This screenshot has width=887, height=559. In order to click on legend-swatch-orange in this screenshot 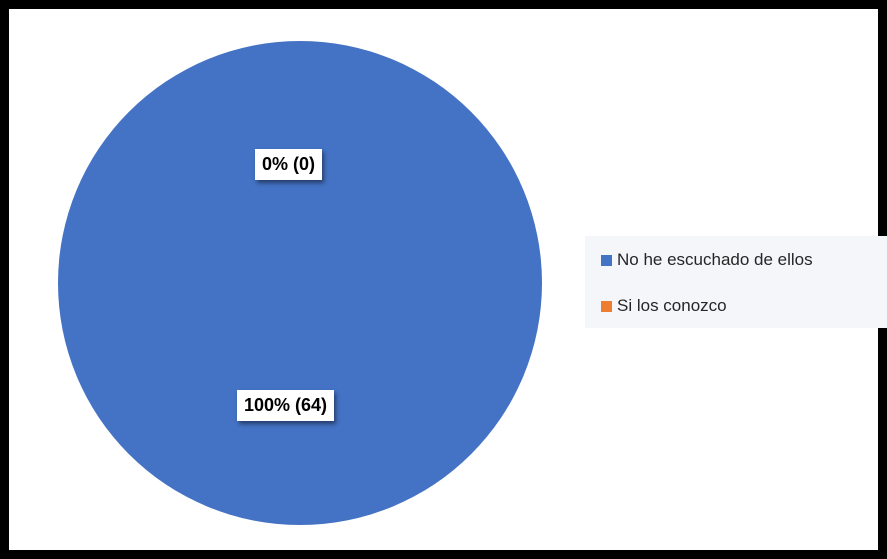, I will do `click(606, 306)`.